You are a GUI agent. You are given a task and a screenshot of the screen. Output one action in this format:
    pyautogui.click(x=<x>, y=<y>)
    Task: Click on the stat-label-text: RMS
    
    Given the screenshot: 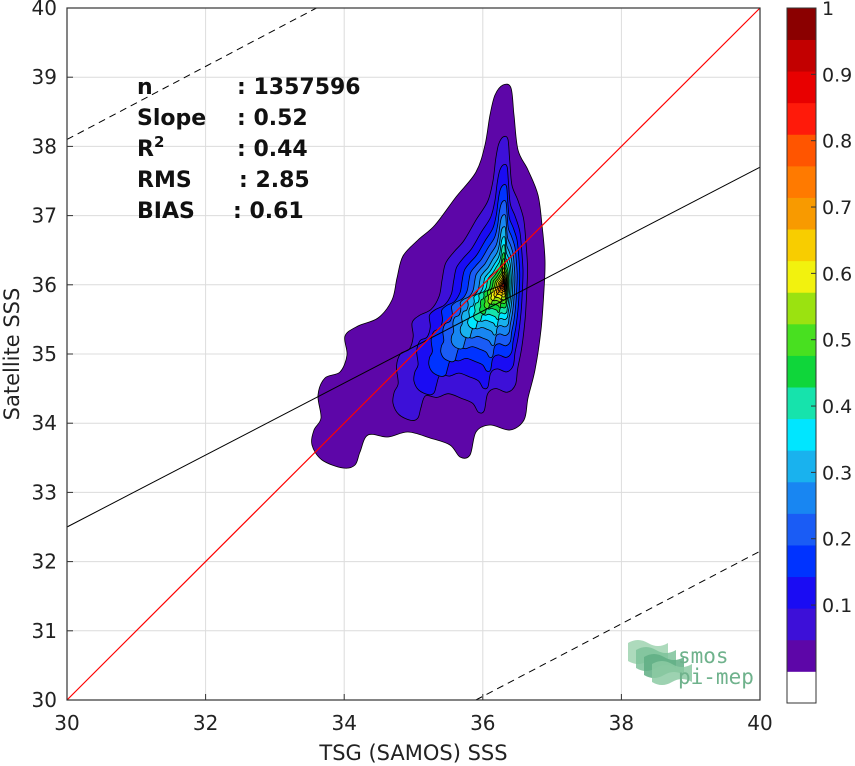 What is the action you would take?
    pyautogui.click(x=164, y=180)
    